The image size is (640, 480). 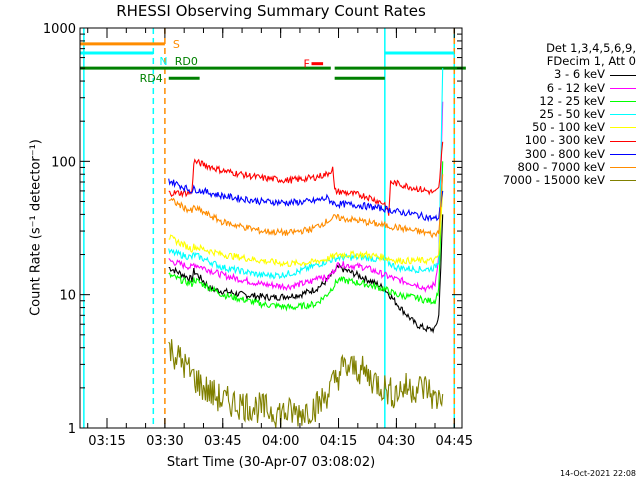 I want to click on legend-entry-label: 3 - 6 keV, so click(x=579, y=74).